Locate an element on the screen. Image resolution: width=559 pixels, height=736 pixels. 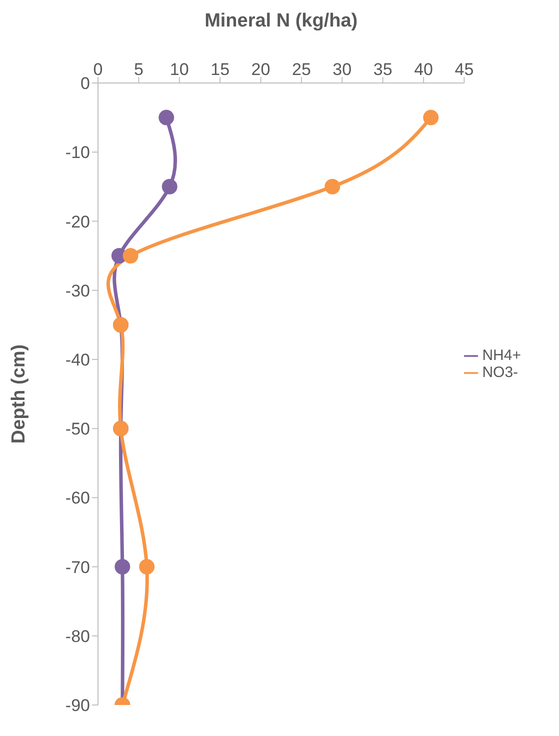
x-tick-label: 35 is located at coordinates (382, 69).